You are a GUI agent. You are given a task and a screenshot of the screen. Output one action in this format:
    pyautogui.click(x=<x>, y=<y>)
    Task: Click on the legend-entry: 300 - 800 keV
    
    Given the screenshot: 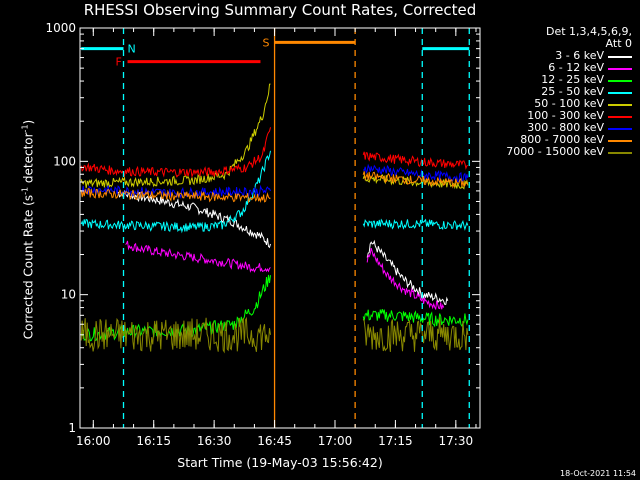 What is the action you would take?
    pyautogui.click(x=554, y=128)
    